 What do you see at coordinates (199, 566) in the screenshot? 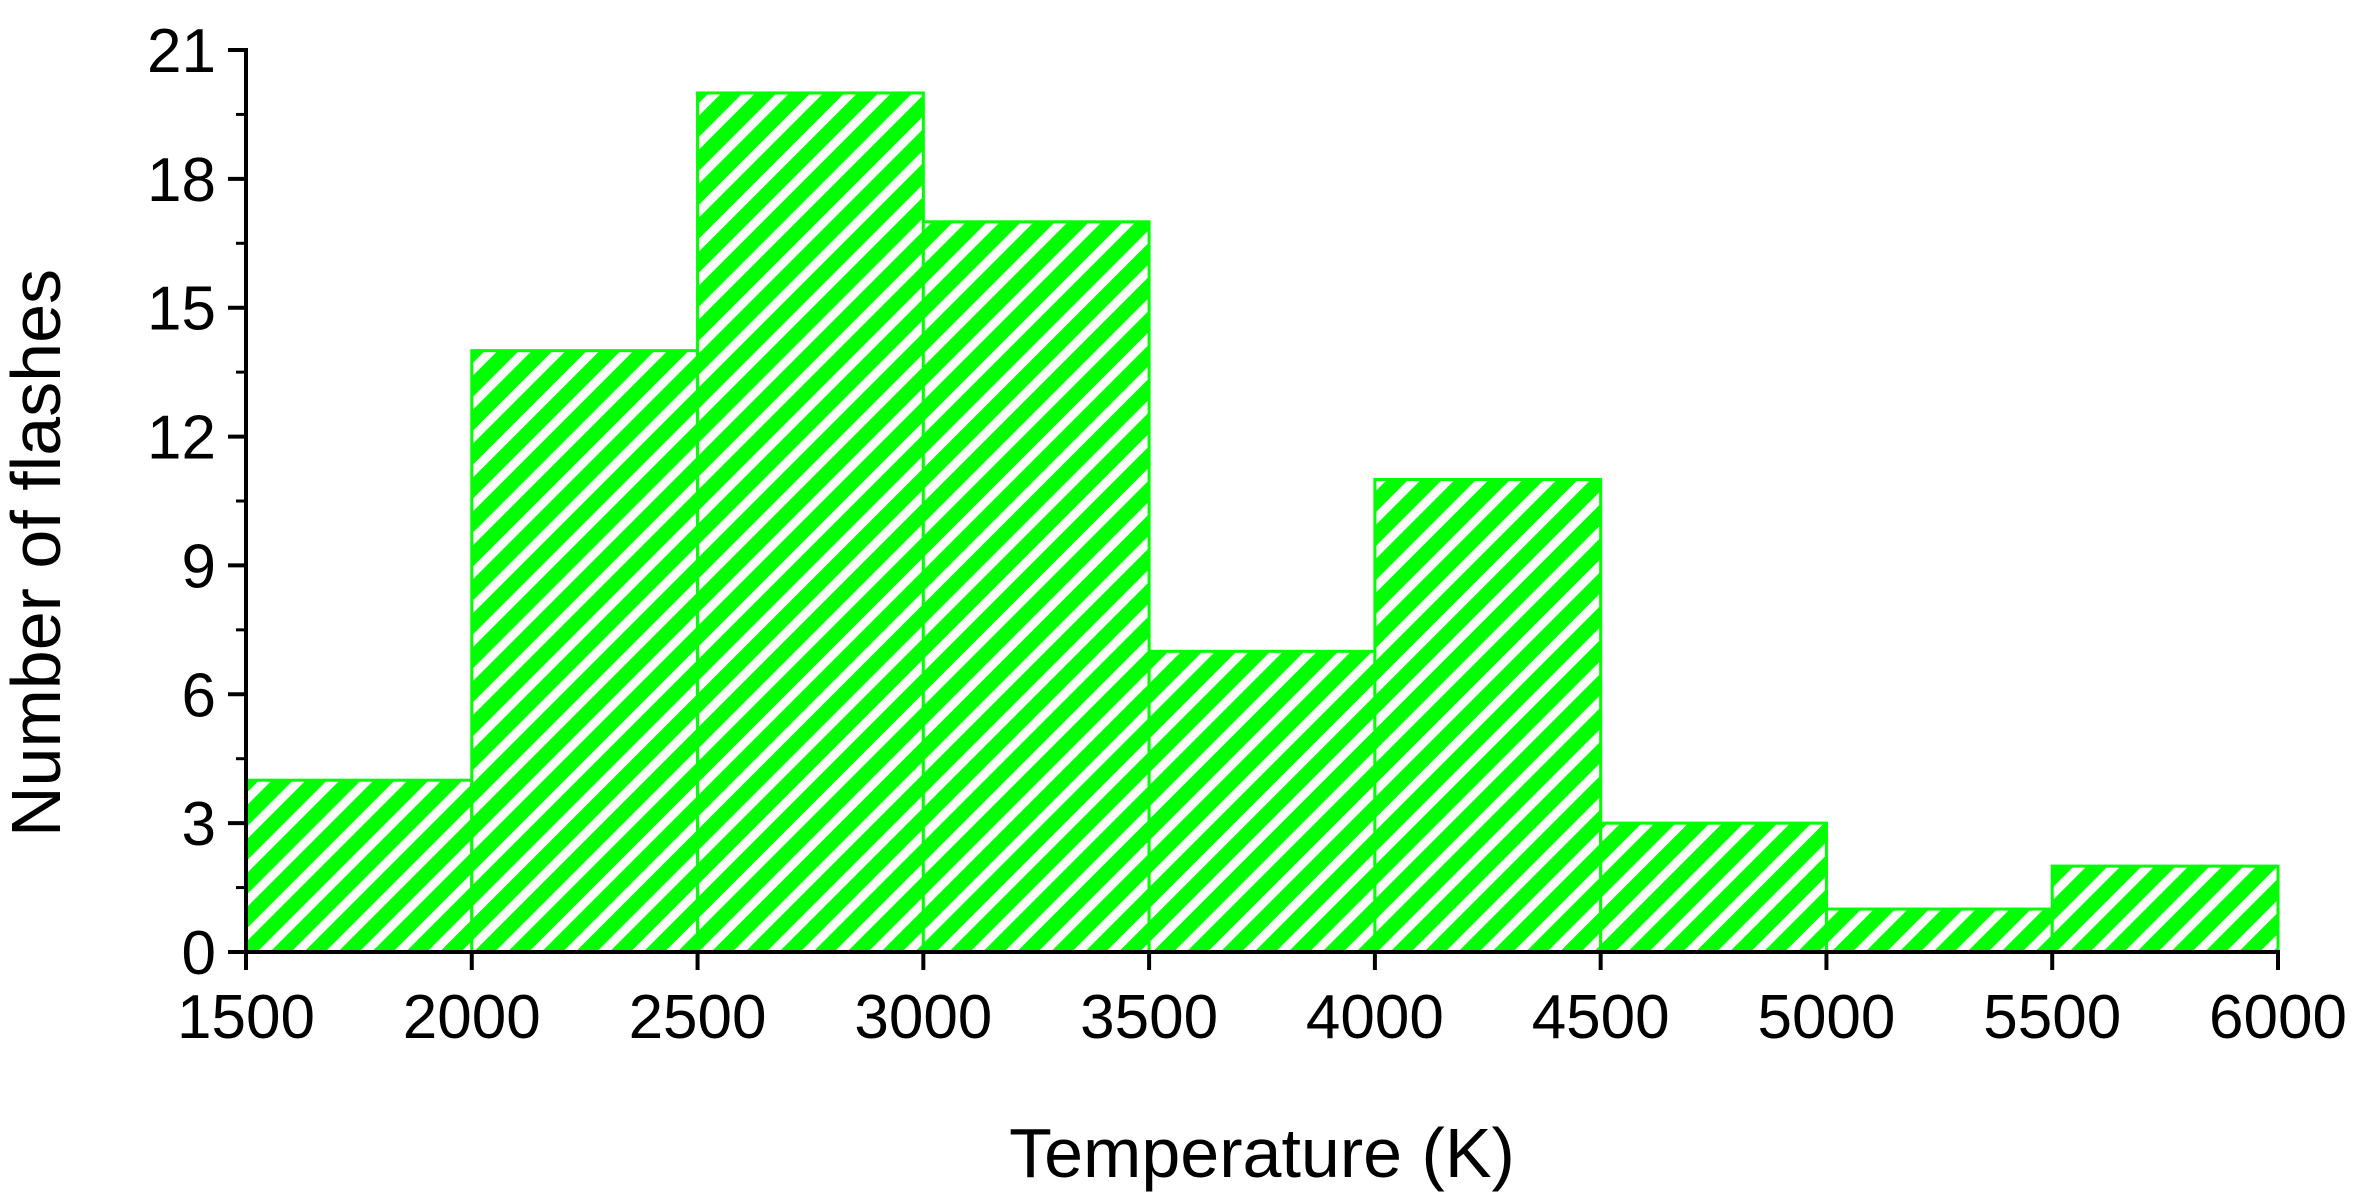
I see `y-tick-label: 9` at bounding box center [199, 566].